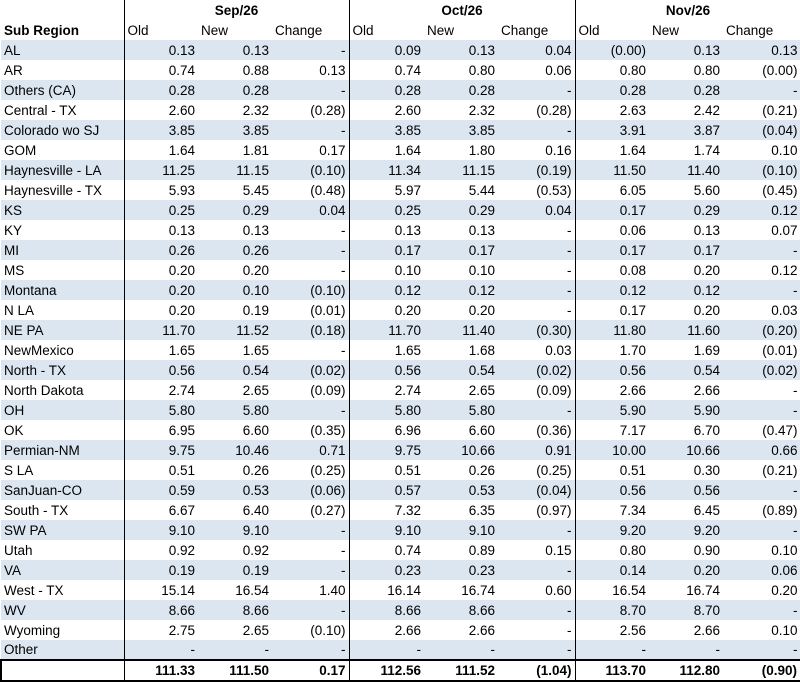 The height and width of the screenshot is (684, 800). What do you see at coordinates (20, 150) in the screenshot?
I see `sub-region-name: GOM` at bounding box center [20, 150].